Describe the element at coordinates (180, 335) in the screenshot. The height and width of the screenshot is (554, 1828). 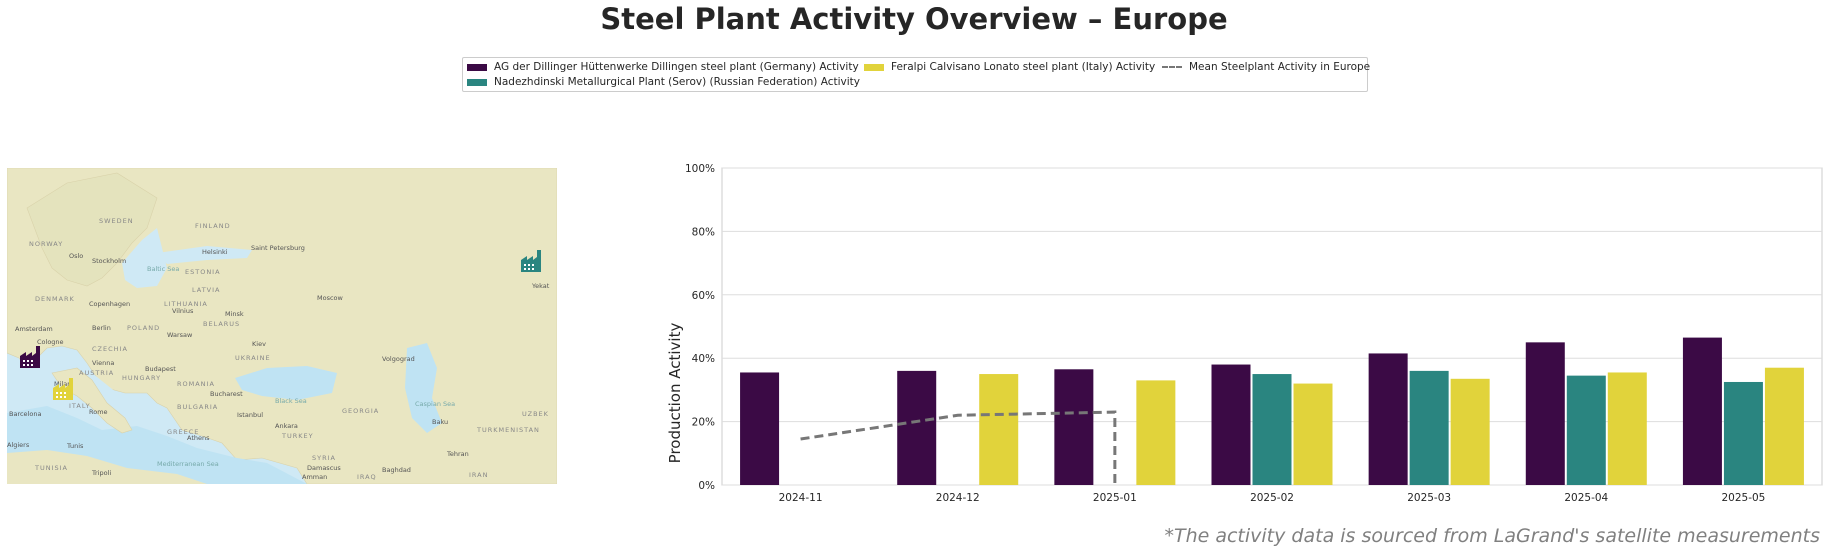
I see `map-label: Warsaw` at that location.